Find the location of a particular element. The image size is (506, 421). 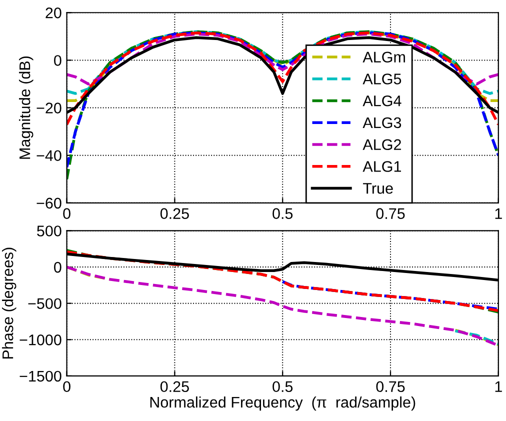

y-tick-label: −60 is located at coordinates (49, 203).